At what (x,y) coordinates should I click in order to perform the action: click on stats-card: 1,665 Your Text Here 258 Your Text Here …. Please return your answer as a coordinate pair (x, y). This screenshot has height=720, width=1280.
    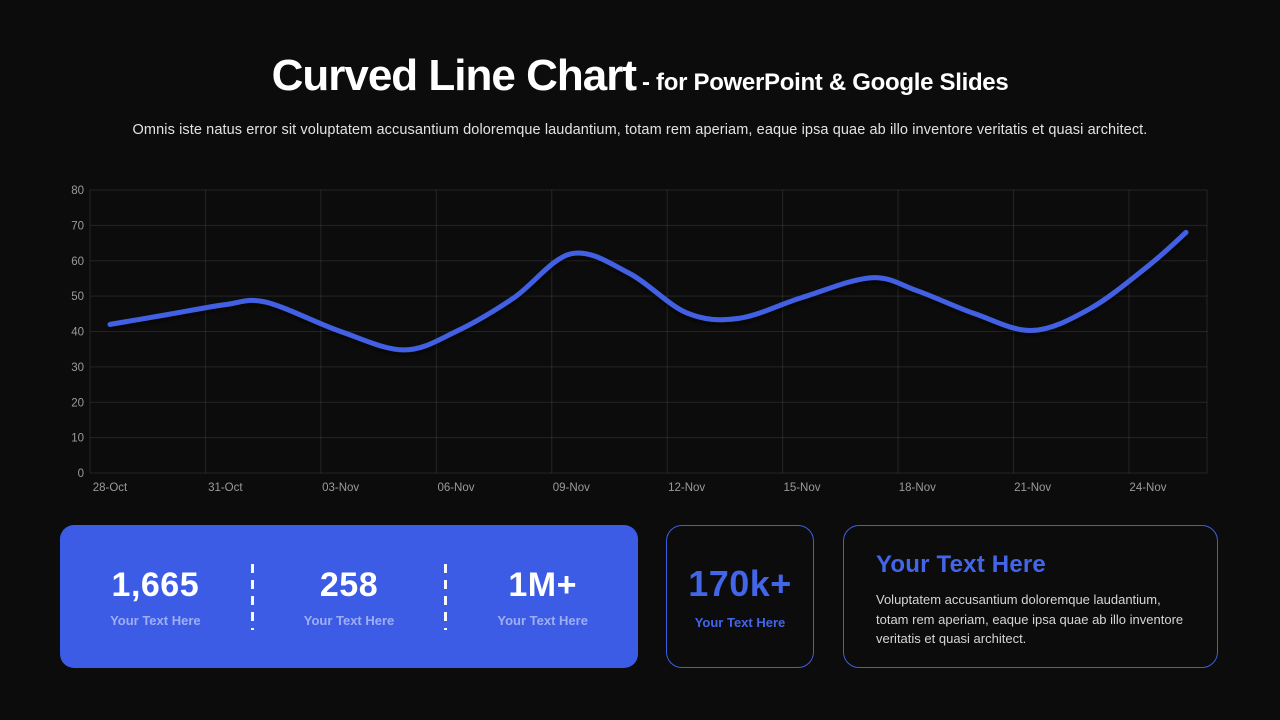
    Looking at the image, I should click on (349, 596).